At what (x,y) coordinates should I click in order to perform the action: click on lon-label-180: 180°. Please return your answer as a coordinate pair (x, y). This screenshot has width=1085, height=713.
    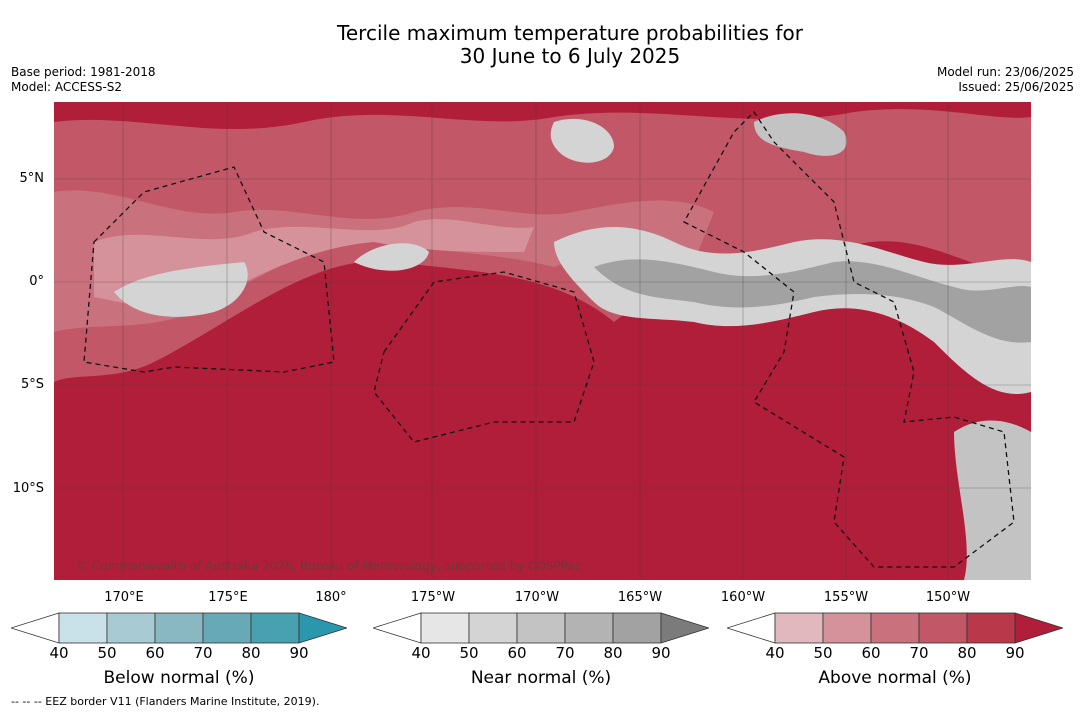
    Looking at the image, I should click on (331, 597).